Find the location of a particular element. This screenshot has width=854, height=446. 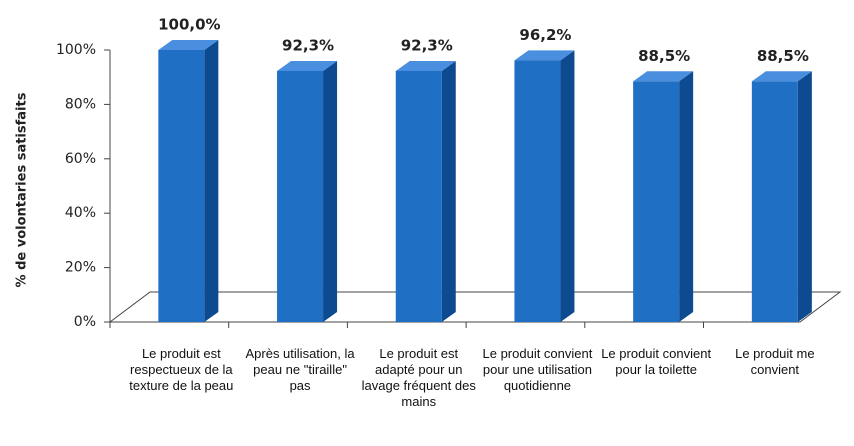

y-tick-label: 0% is located at coordinates (85, 322).